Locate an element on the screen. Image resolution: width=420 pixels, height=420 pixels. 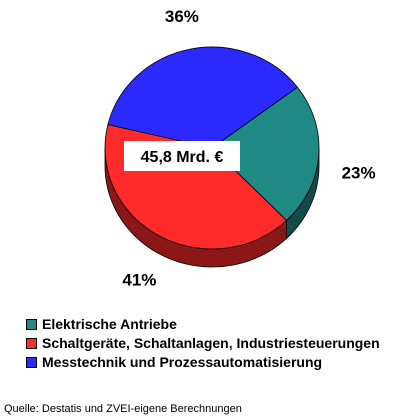
legend-label: Elektrische Antriebe is located at coordinates (109, 324).